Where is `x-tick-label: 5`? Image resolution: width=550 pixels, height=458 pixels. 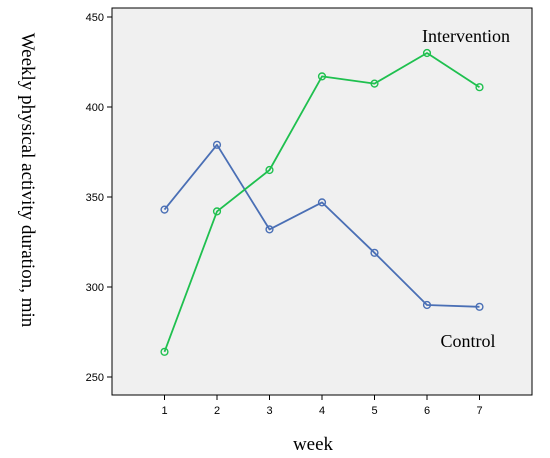
x-tick-label: 5 is located at coordinates (374, 411).